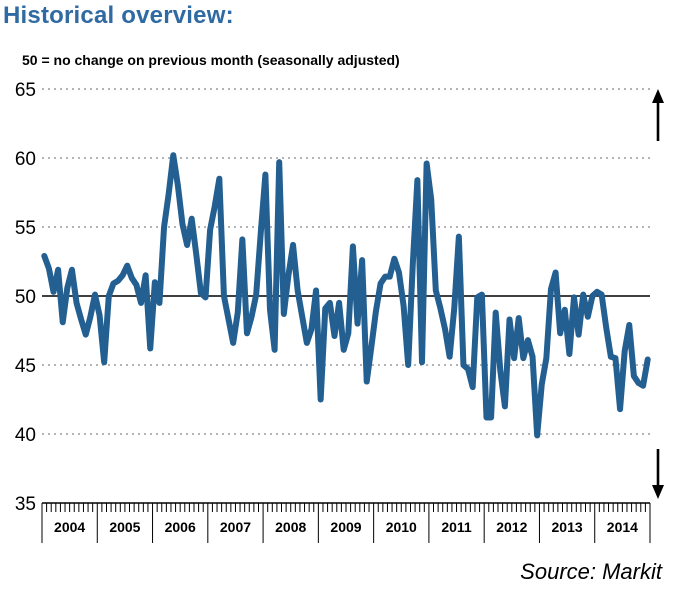 The height and width of the screenshot is (593, 680). What do you see at coordinates (658, 474) in the screenshot?
I see `arrow-down-icon` at bounding box center [658, 474].